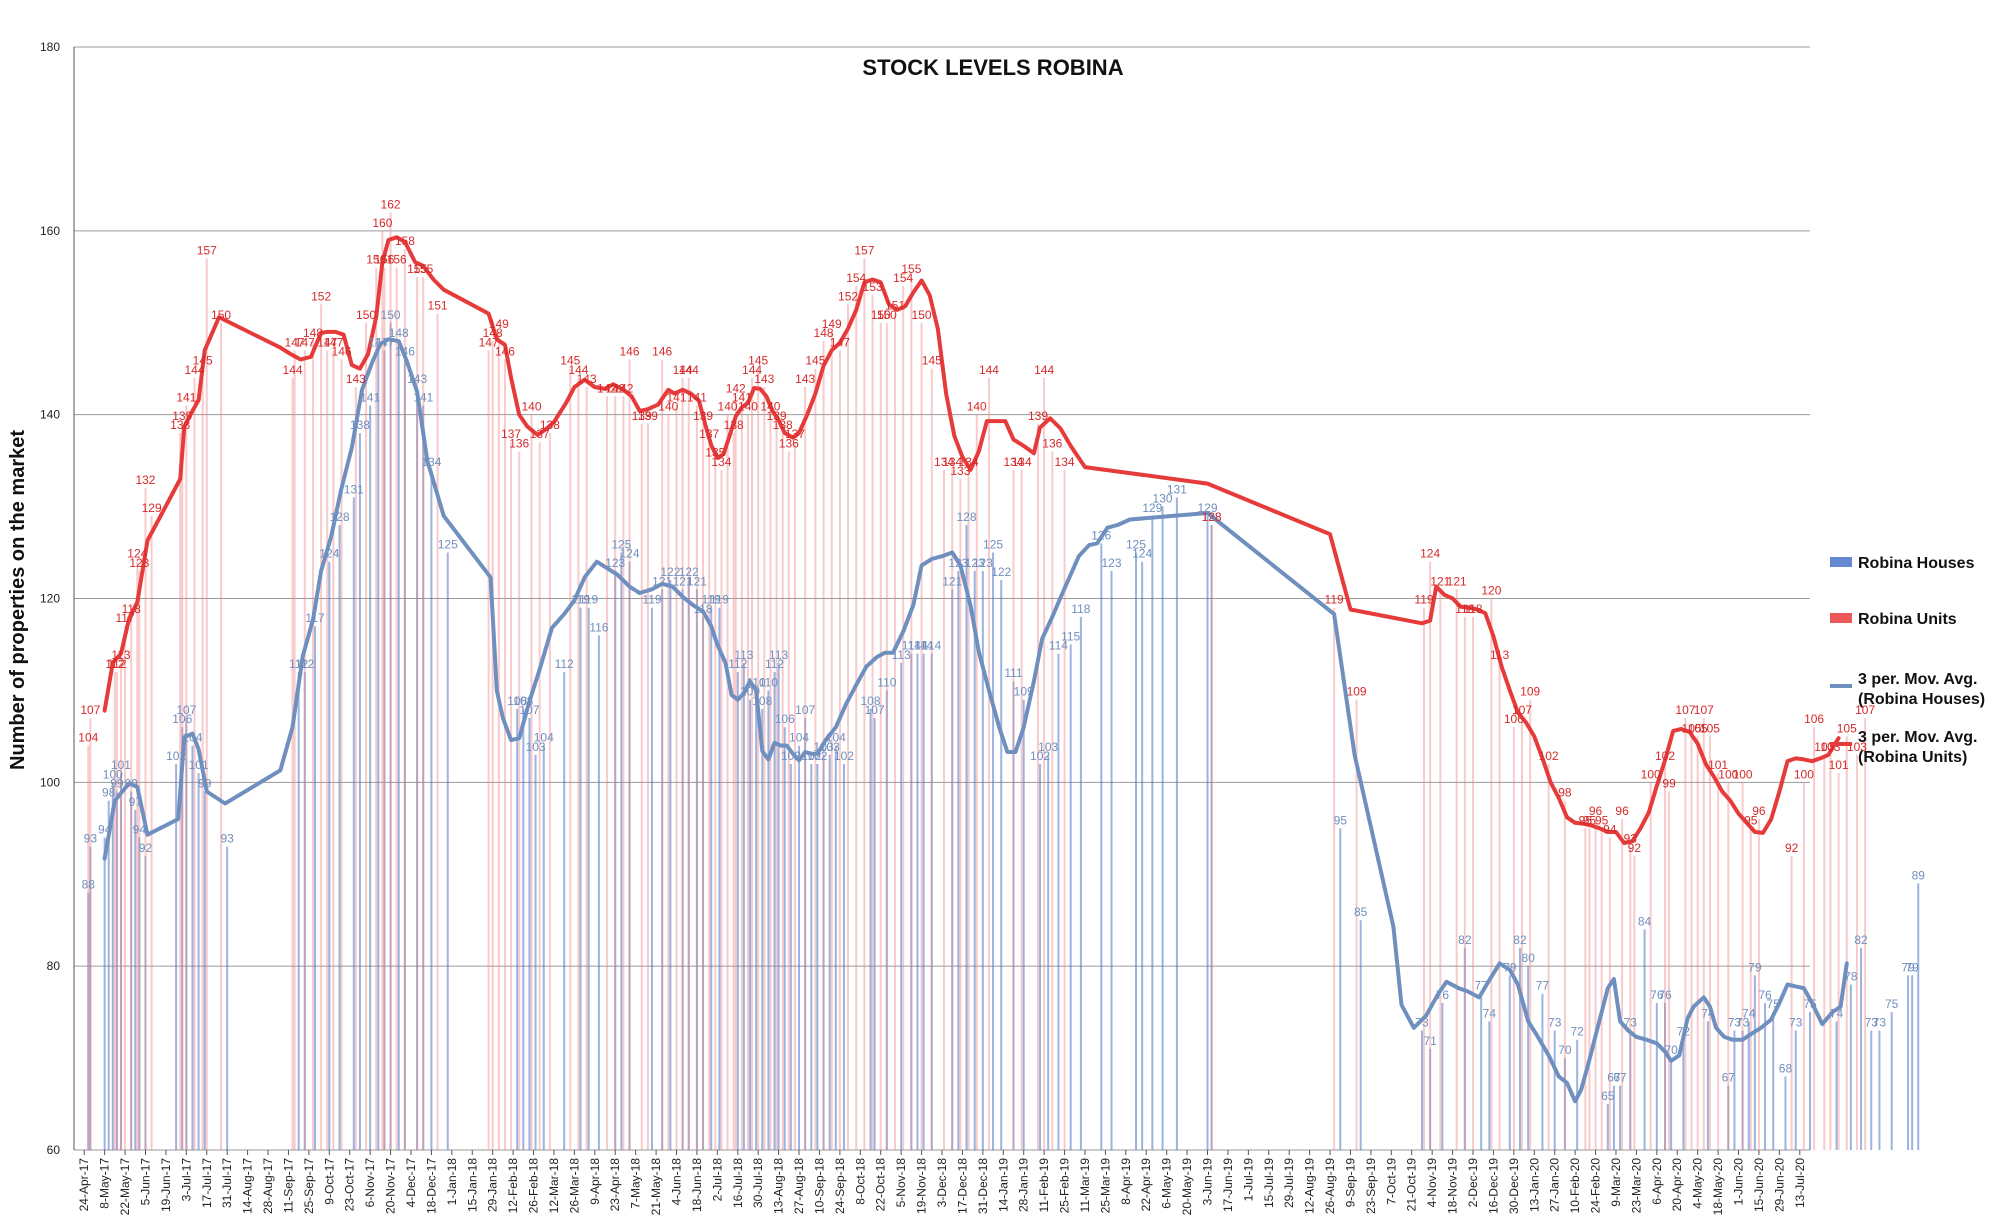  What do you see at coordinates (683, 370) in the screenshot?
I see `units-data-label: 144` at bounding box center [683, 370].